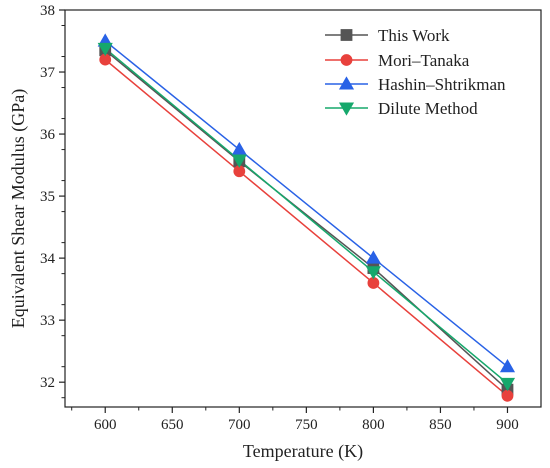 The width and height of the screenshot is (550, 468). What do you see at coordinates (48, 135) in the screenshot?
I see `y-tick-label: 36` at bounding box center [48, 135].